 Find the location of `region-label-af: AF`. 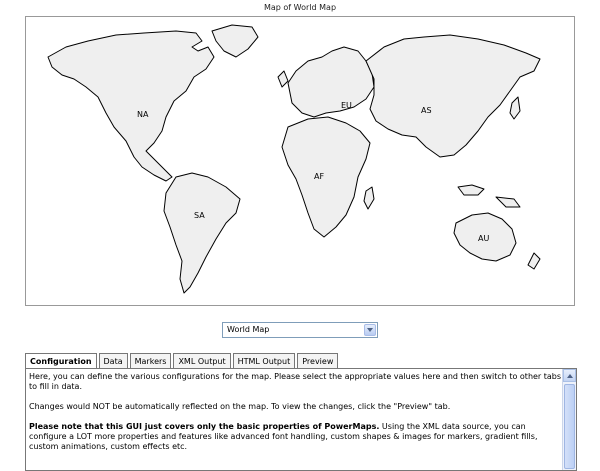

region-label-af: AF is located at coordinates (319, 176).